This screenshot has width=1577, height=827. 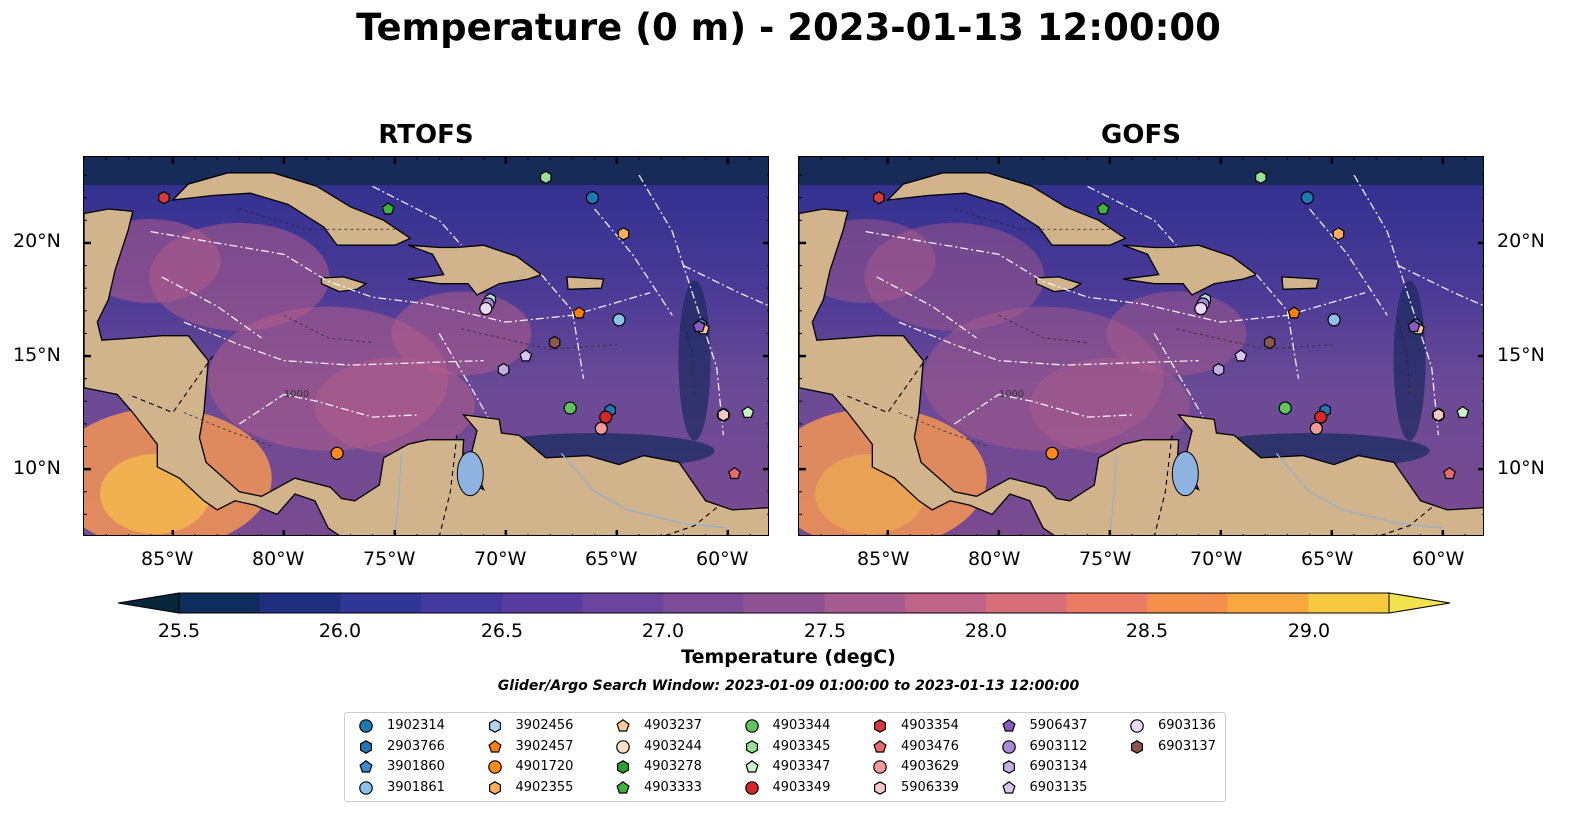 What do you see at coordinates (673, 725) in the screenshot?
I see `legend-label: 4903237` at bounding box center [673, 725].